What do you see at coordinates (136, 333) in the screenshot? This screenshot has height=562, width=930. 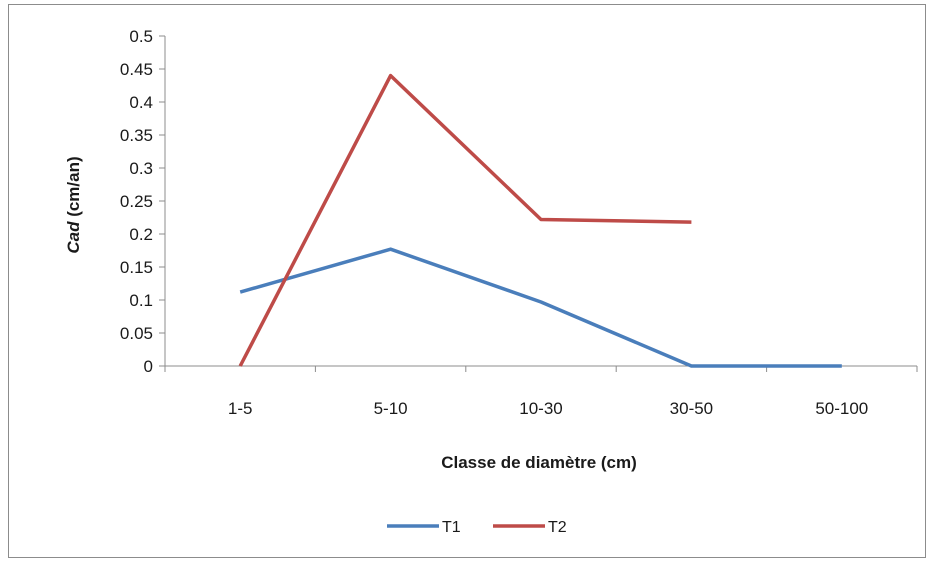 I see `y-tick-label: 0.05` at bounding box center [136, 333].